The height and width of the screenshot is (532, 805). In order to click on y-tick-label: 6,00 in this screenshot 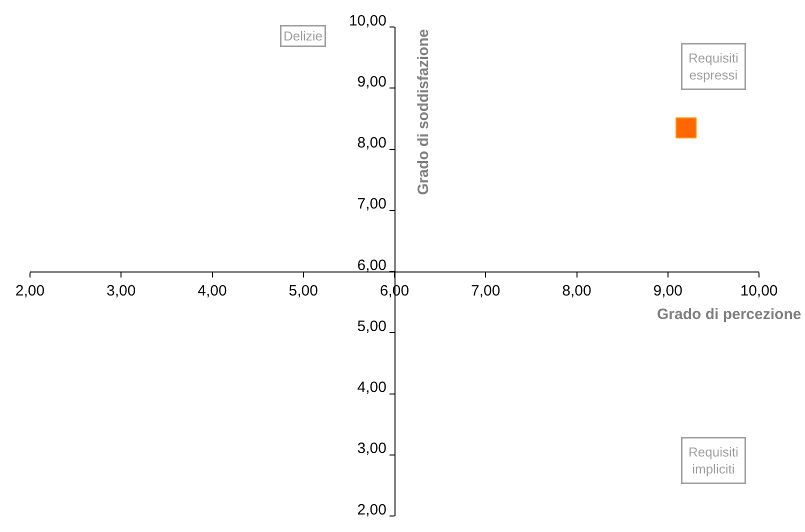, I will do `click(371, 265)`.